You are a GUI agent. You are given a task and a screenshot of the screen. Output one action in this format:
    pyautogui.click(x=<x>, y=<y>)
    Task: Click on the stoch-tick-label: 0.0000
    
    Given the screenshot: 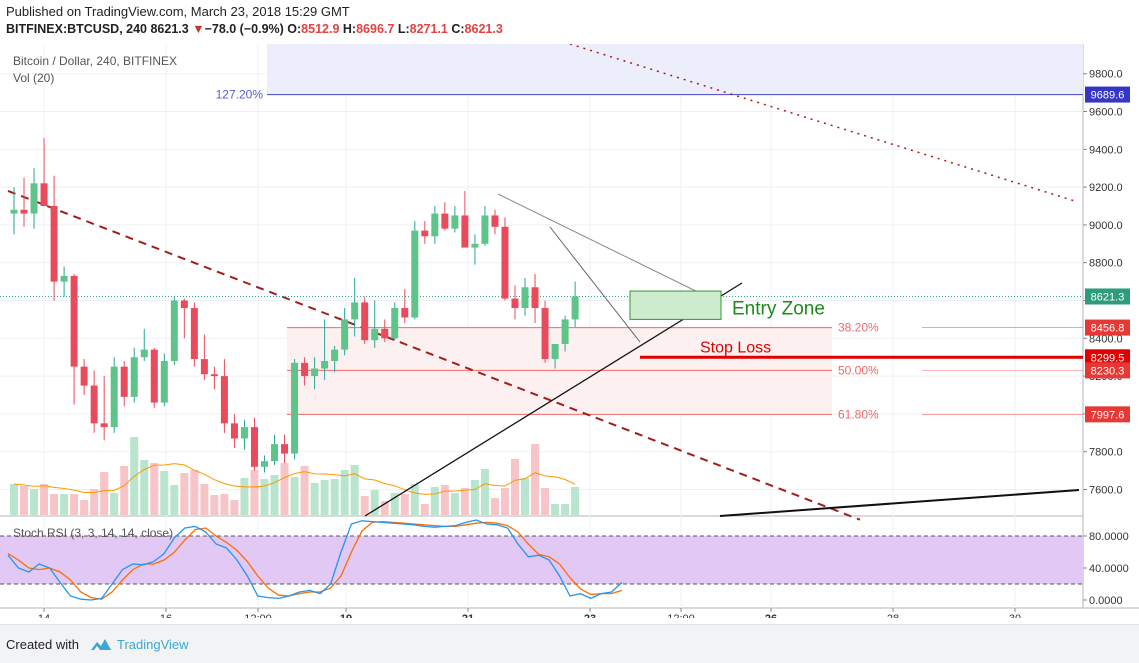 What is the action you would take?
    pyautogui.click(x=1106, y=601)
    